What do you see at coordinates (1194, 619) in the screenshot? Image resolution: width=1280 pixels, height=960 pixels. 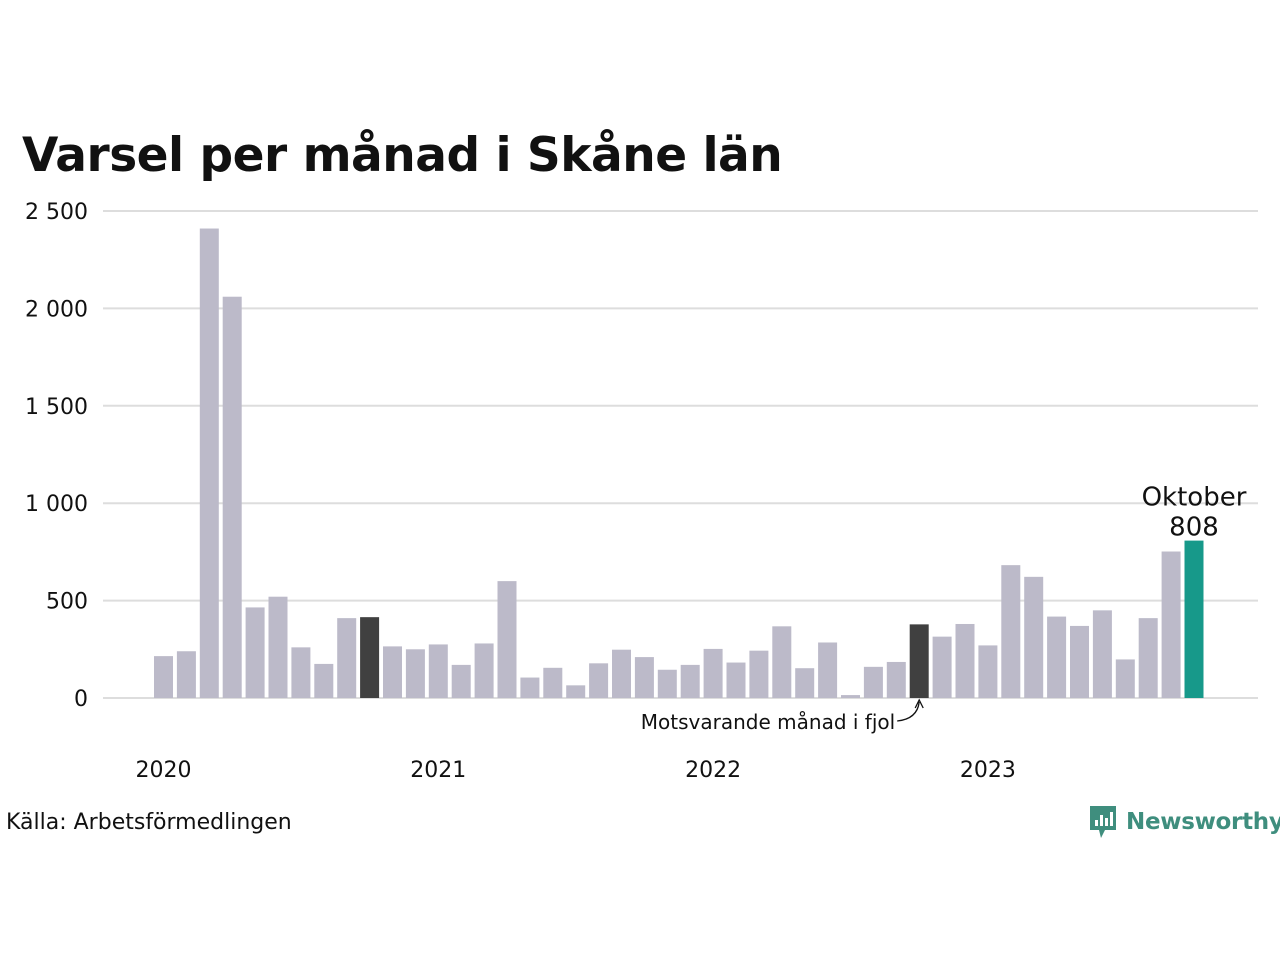 I see `bar-current-month` at bounding box center [1194, 619].